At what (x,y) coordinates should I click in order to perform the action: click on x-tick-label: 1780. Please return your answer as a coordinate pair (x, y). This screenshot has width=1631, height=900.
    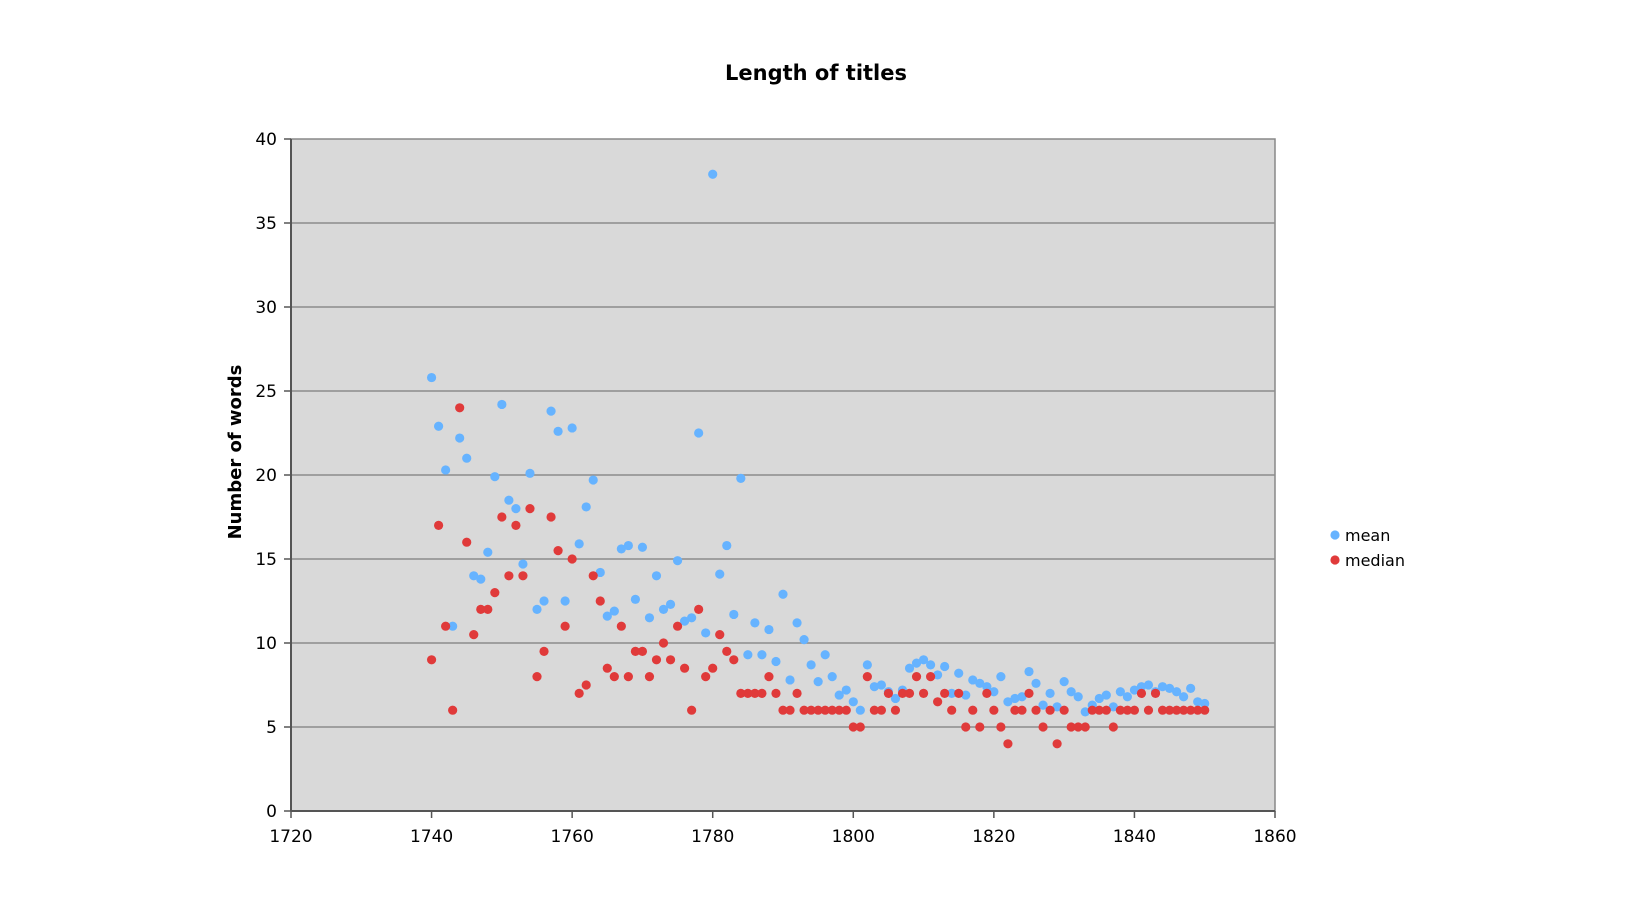
    Looking at the image, I should click on (712, 837).